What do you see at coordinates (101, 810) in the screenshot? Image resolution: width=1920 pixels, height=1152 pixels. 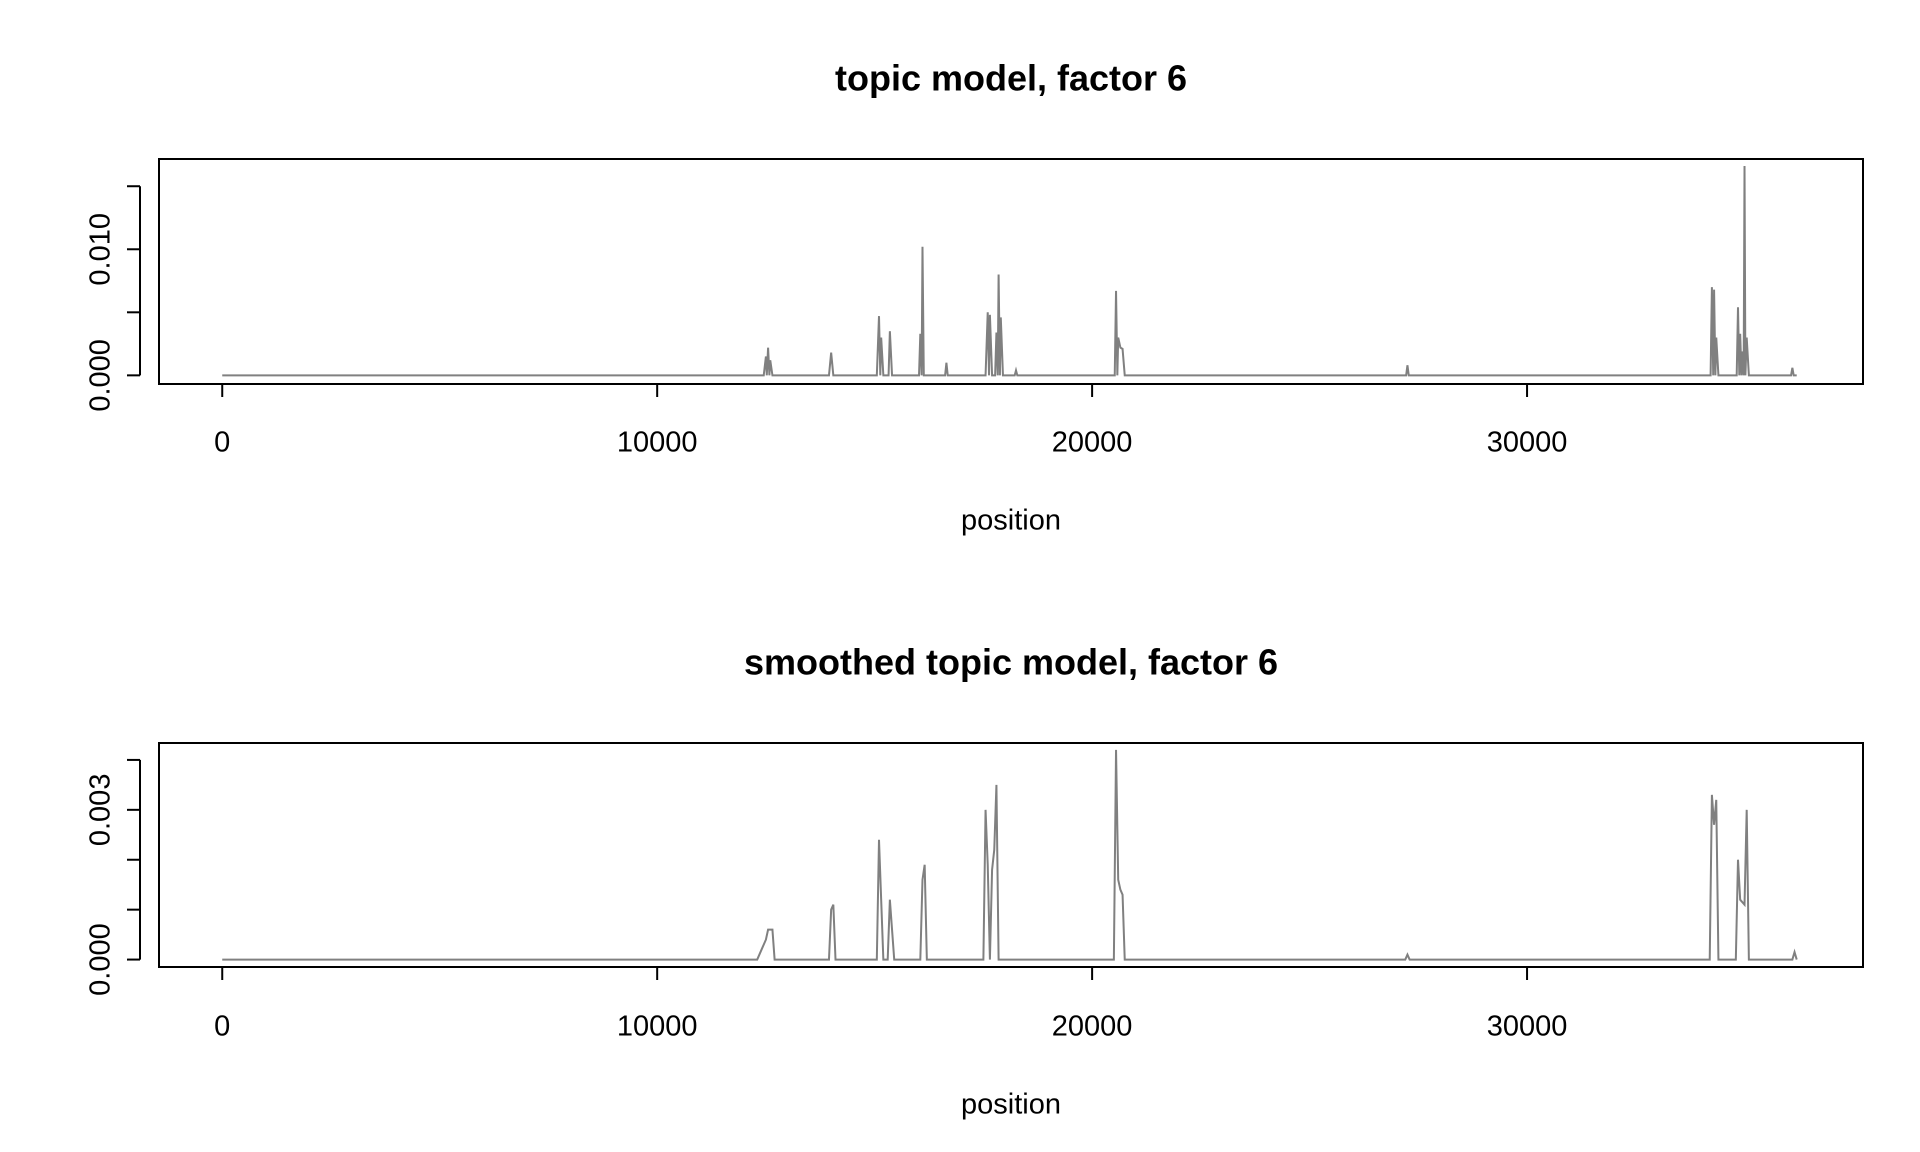 I see `y-tick-label: 0.003` at bounding box center [101, 810].